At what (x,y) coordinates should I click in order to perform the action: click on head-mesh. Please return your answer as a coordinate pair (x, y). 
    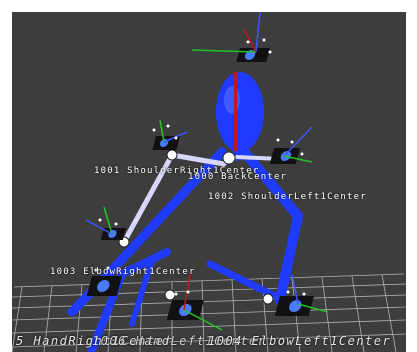
    Looking at the image, I should click on (240, 112).